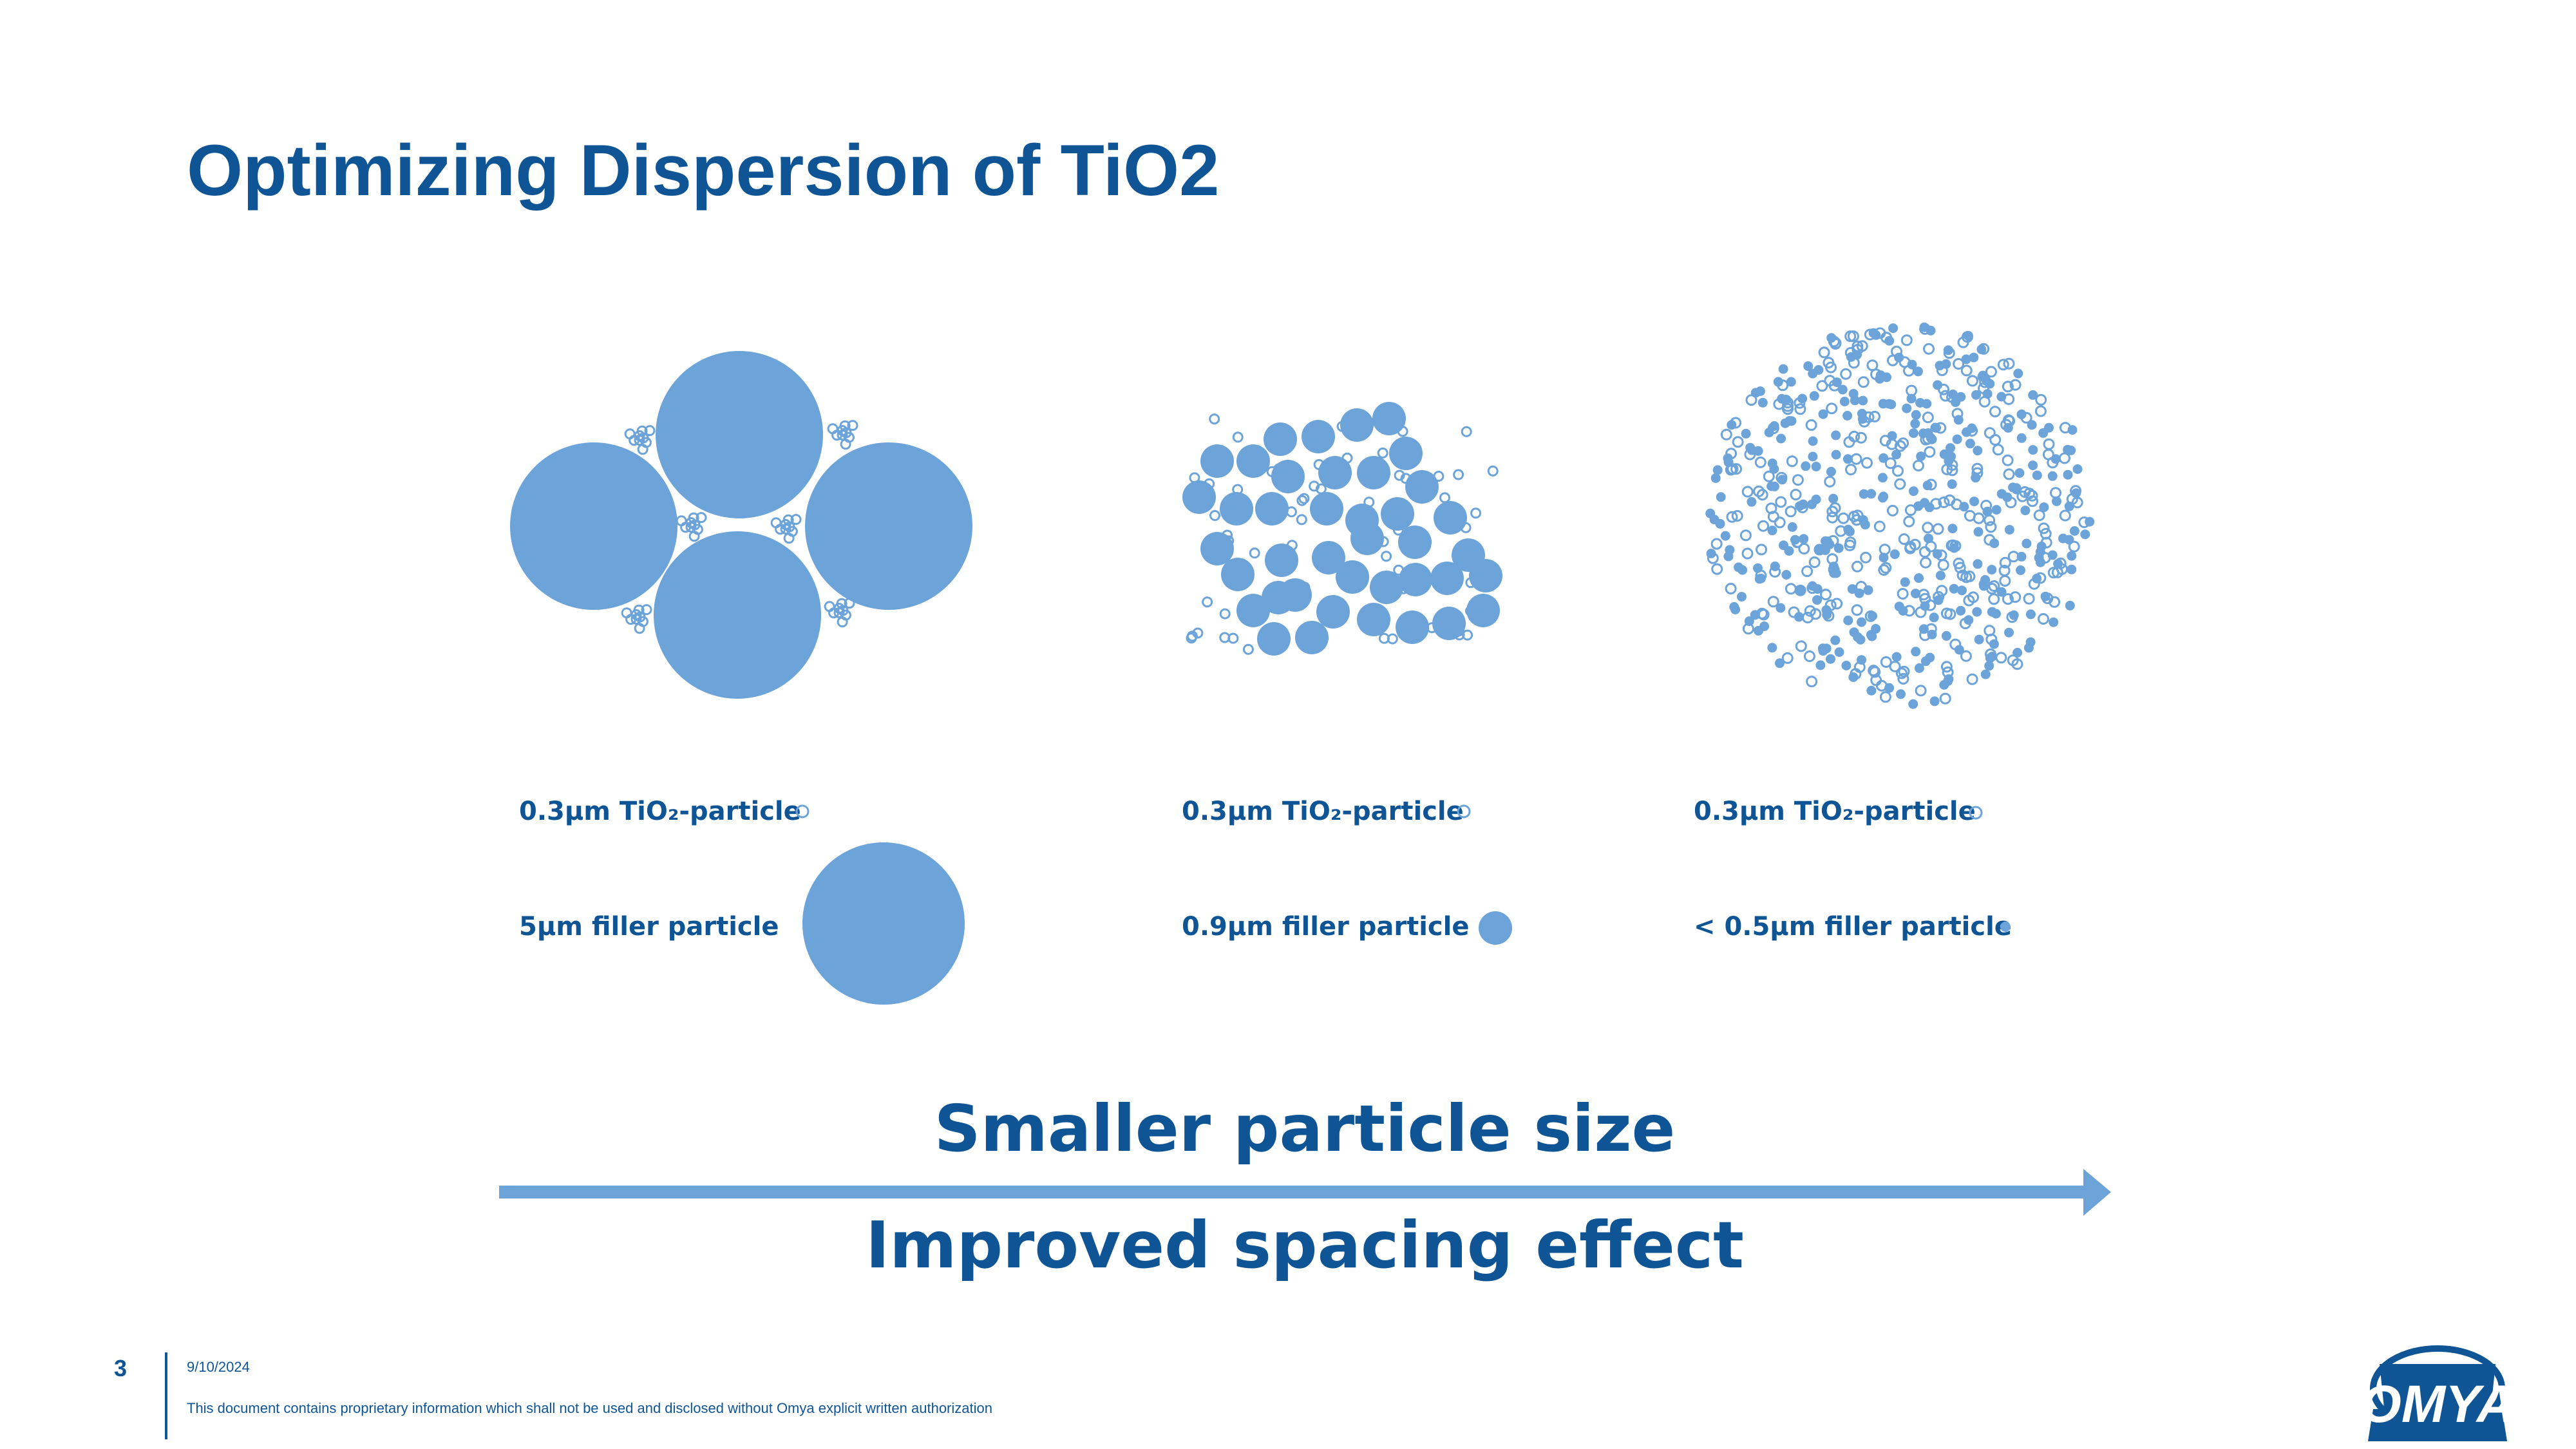 The width and height of the screenshot is (2576, 1449). What do you see at coordinates (121, 1368) in the screenshot?
I see `page-number: 3` at bounding box center [121, 1368].